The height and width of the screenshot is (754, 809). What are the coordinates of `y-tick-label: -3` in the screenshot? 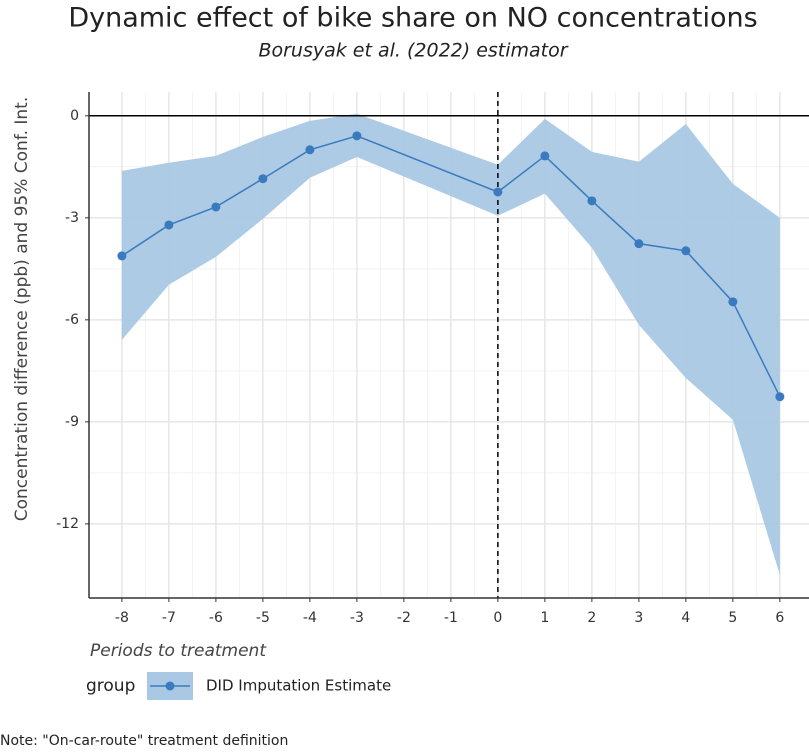 It's located at (72, 218).